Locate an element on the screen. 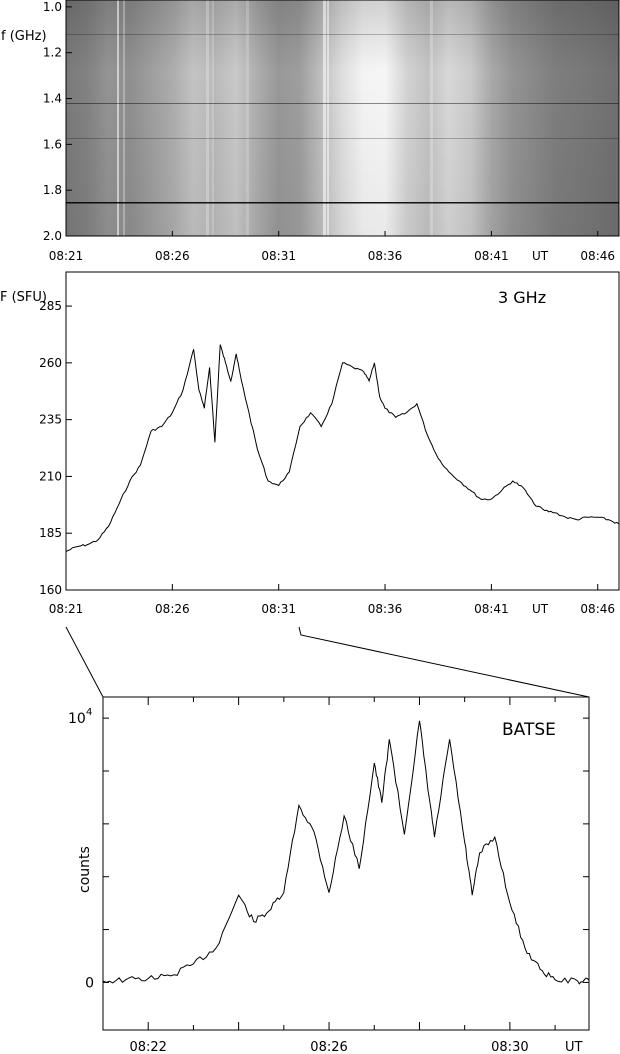 The height and width of the screenshot is (1054, 620). zoom-connectors is located at coordinates (327, 662).